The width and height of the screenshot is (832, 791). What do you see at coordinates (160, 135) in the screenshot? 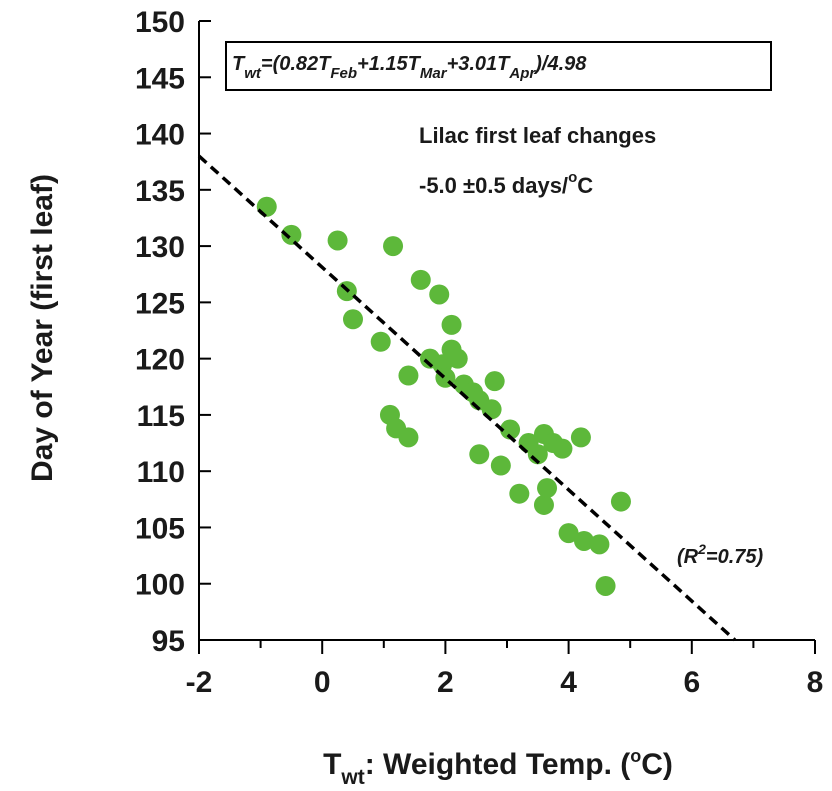
I see `y-tick-label: 140` at bounding box center [160, 135].